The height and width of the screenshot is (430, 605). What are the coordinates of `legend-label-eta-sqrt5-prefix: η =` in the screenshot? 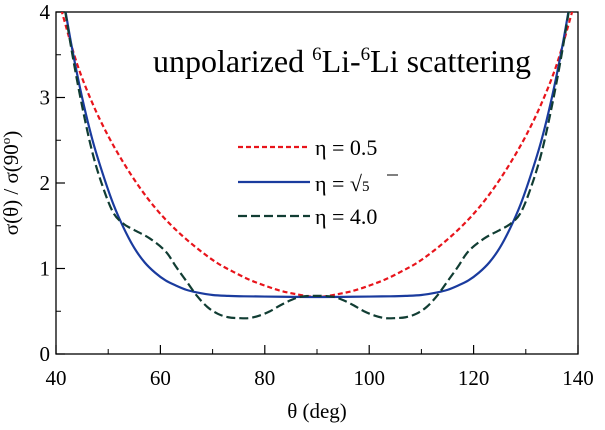 It's located at (332, 183).